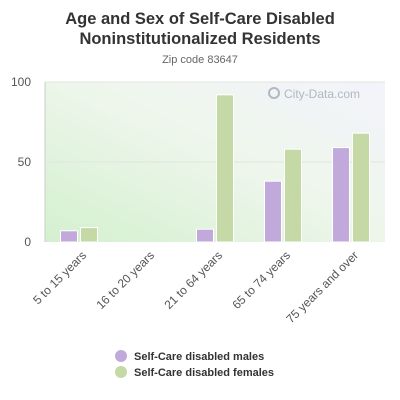  Describe the element at coordinates (200, 60) in the screenshot. I see `chart-subtitle: Zip code 83647` at that location.